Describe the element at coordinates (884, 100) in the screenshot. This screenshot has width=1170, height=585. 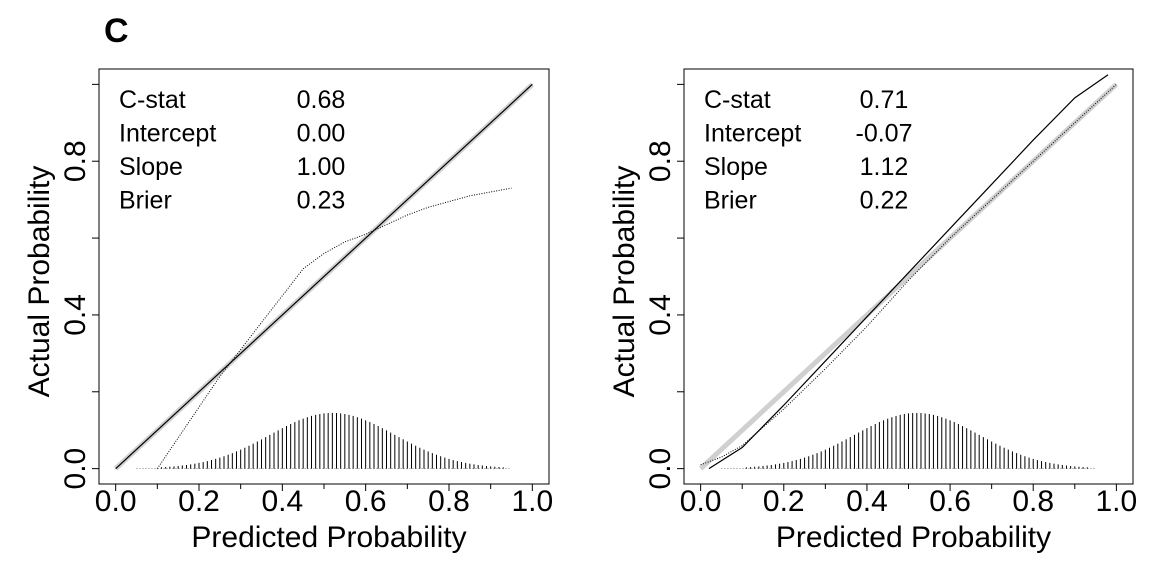
I see `stat-value: 0.71` at that location.